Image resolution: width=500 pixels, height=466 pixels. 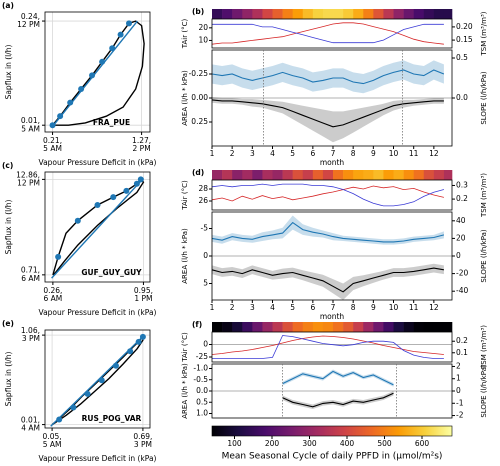 What do you see at coordinates (460, 402) in the screenshot?
I see `y2-tick-label: -1` at bounding box center [460, 402].